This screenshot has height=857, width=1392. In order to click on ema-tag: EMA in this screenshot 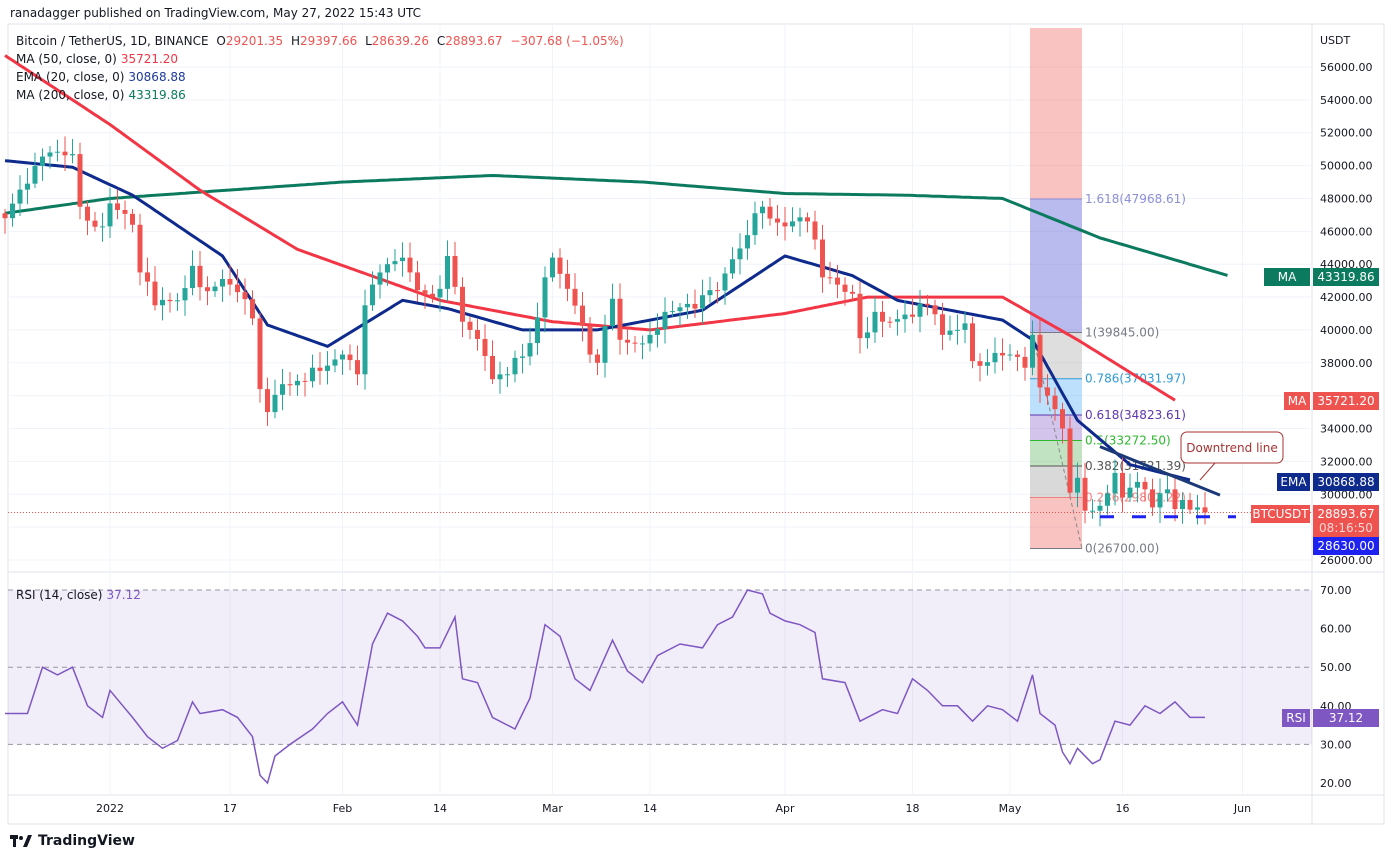, I will do `click(1293, 482)`.